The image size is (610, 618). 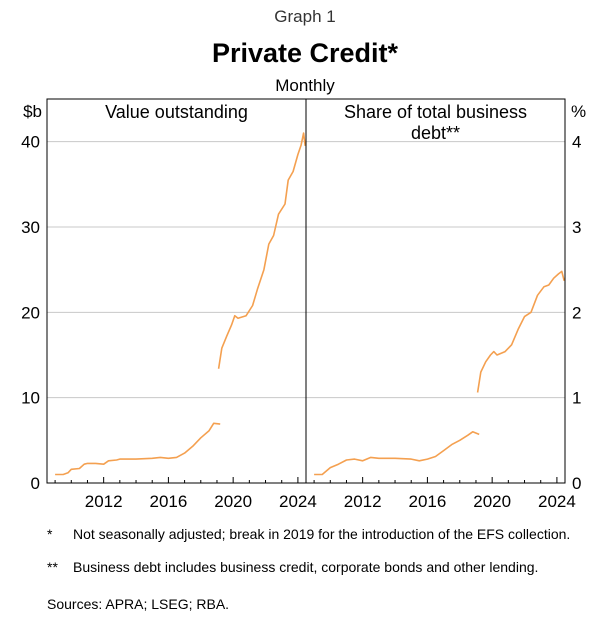 What do you see at coordinates (578, 111) in the screenshot?
I see `y-unit-label: %` at bounding box center [578, 111].